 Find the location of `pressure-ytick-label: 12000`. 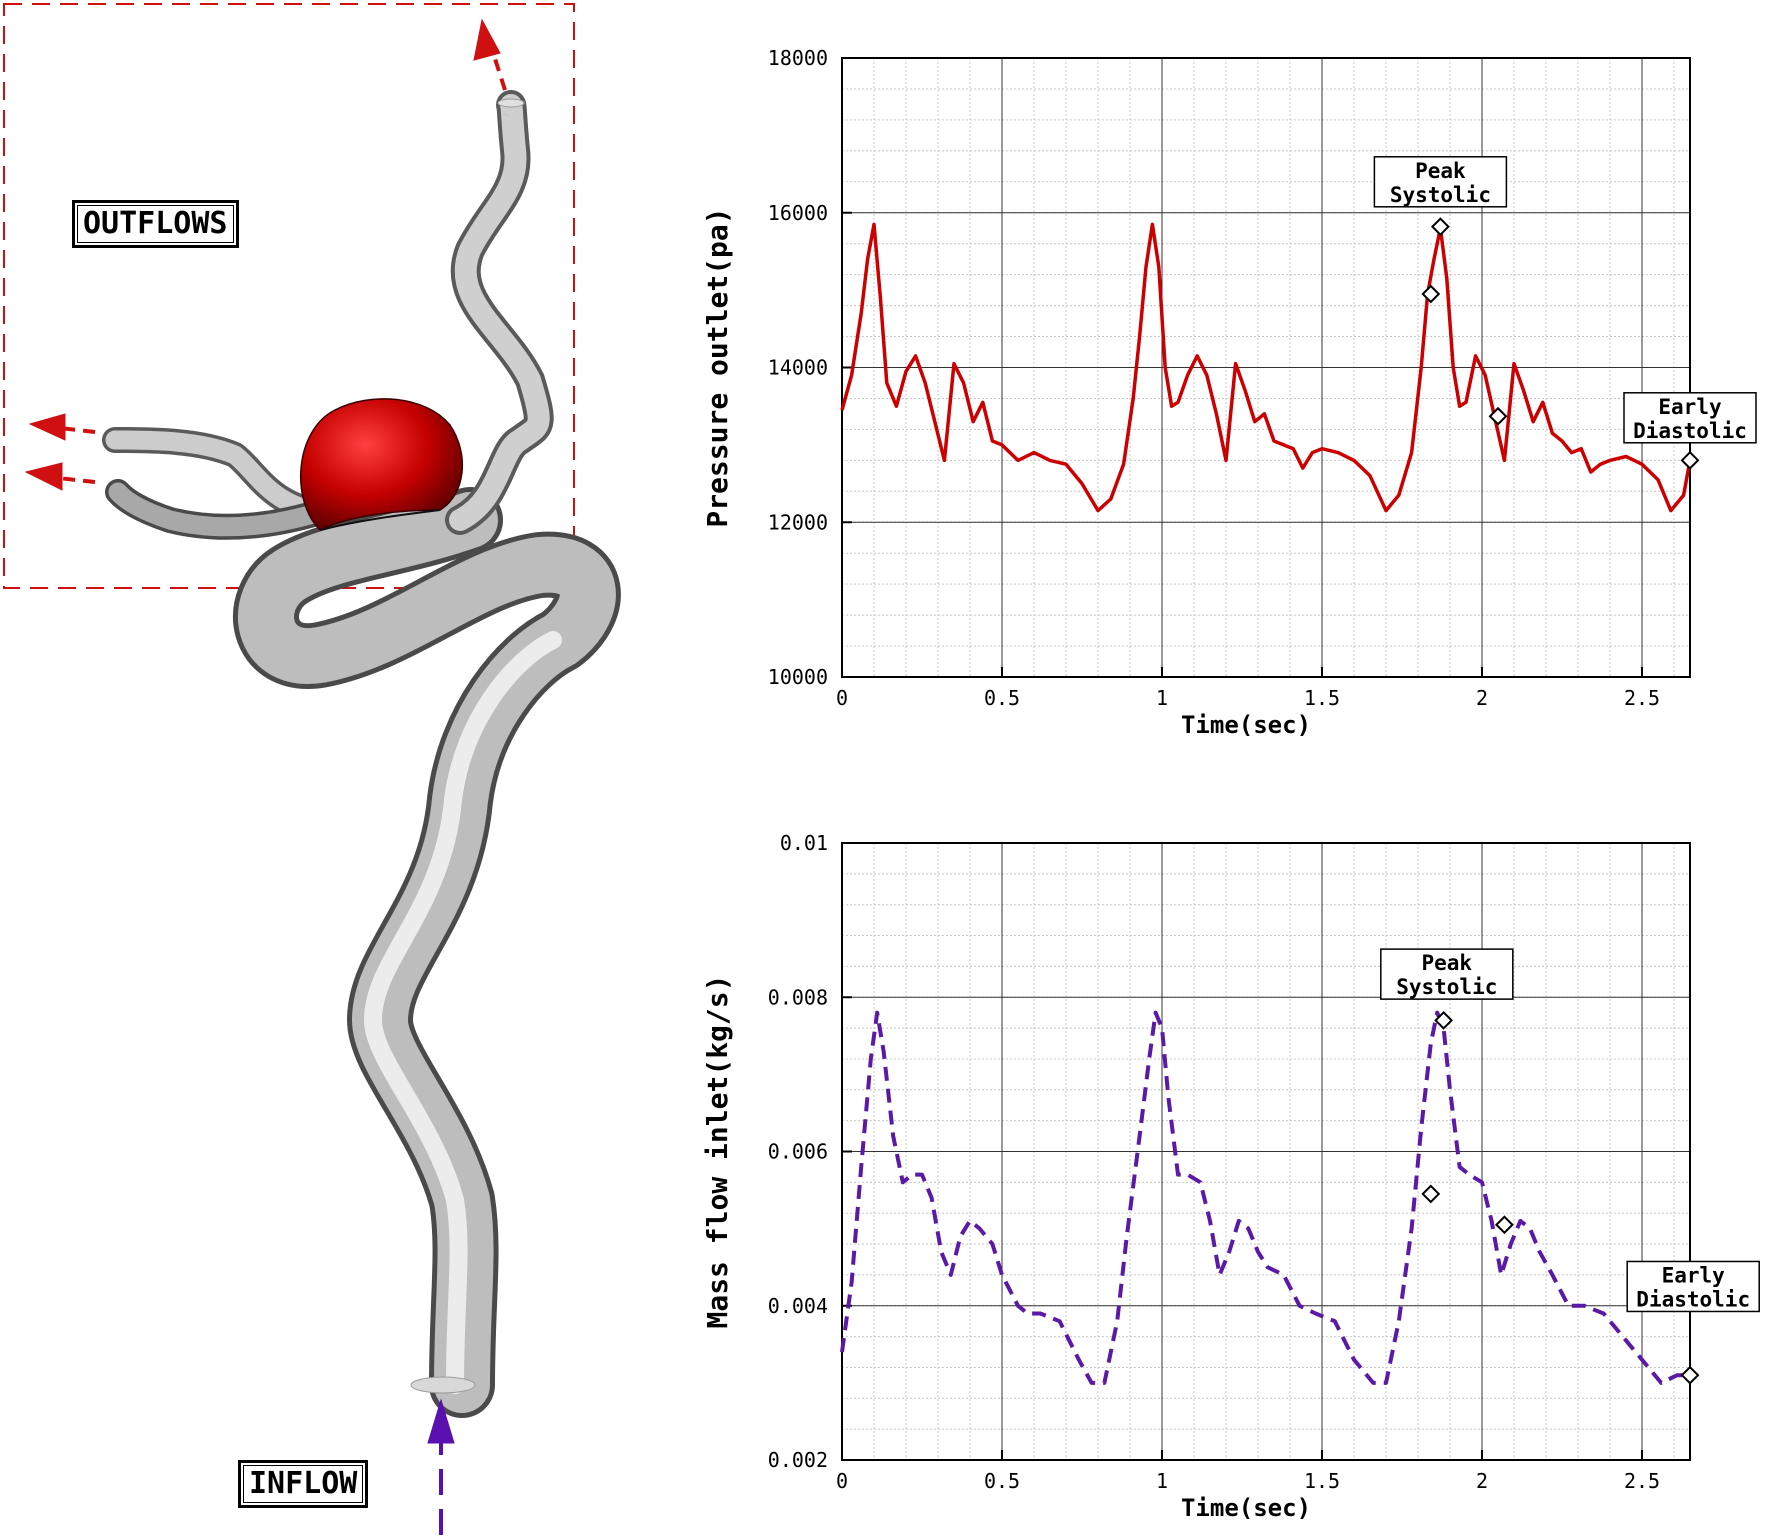

pressure-ytick-label: 12000 is located at coordinates (798, 522).